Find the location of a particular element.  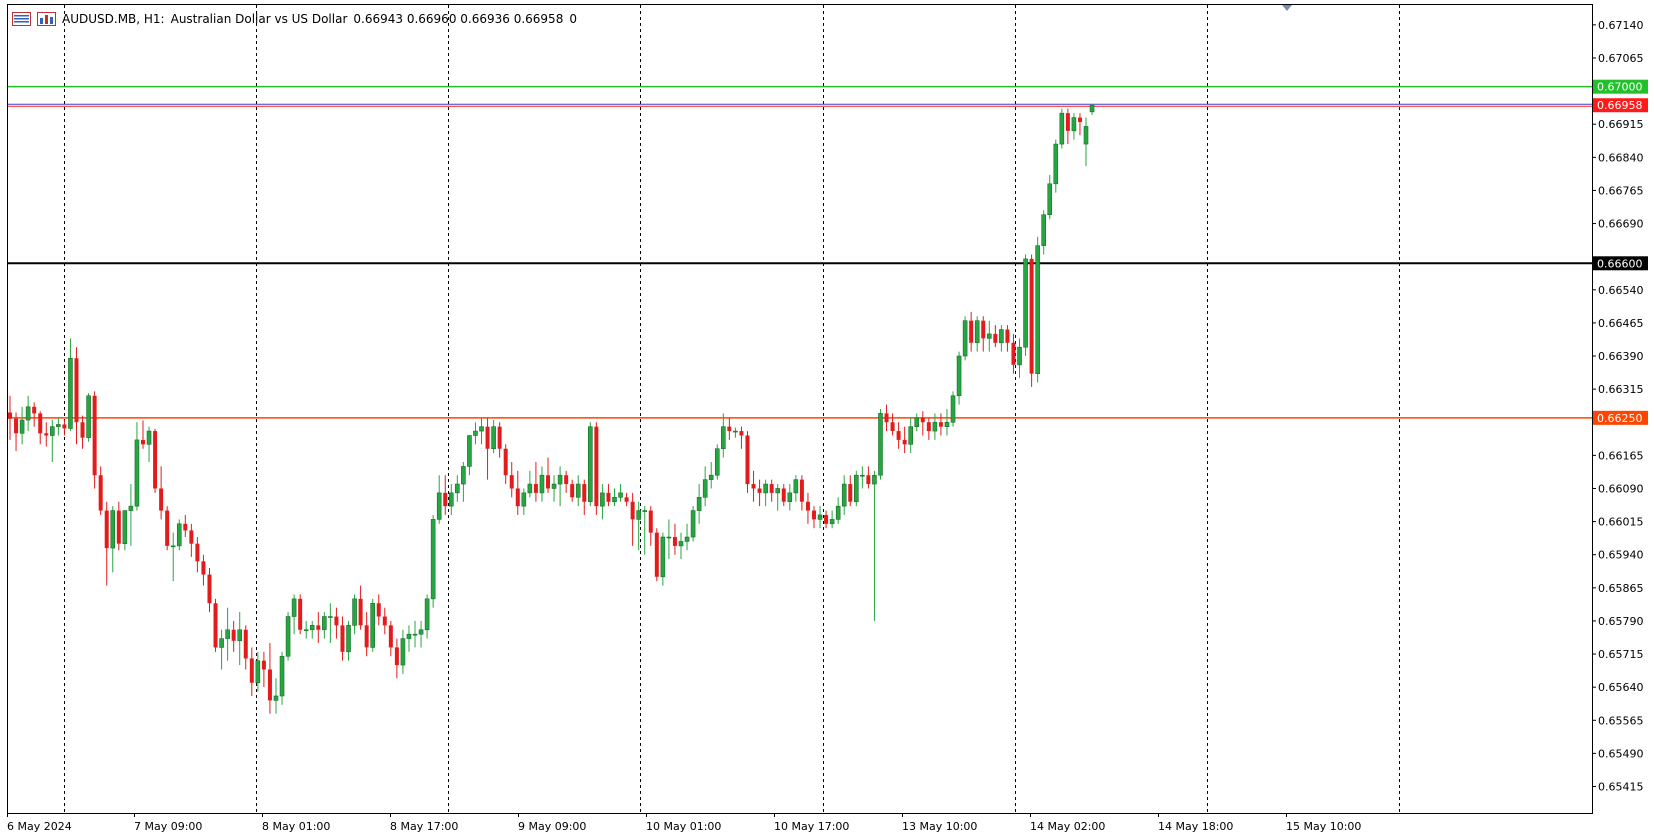

order-book-icon is located at coordinates (21, 19).